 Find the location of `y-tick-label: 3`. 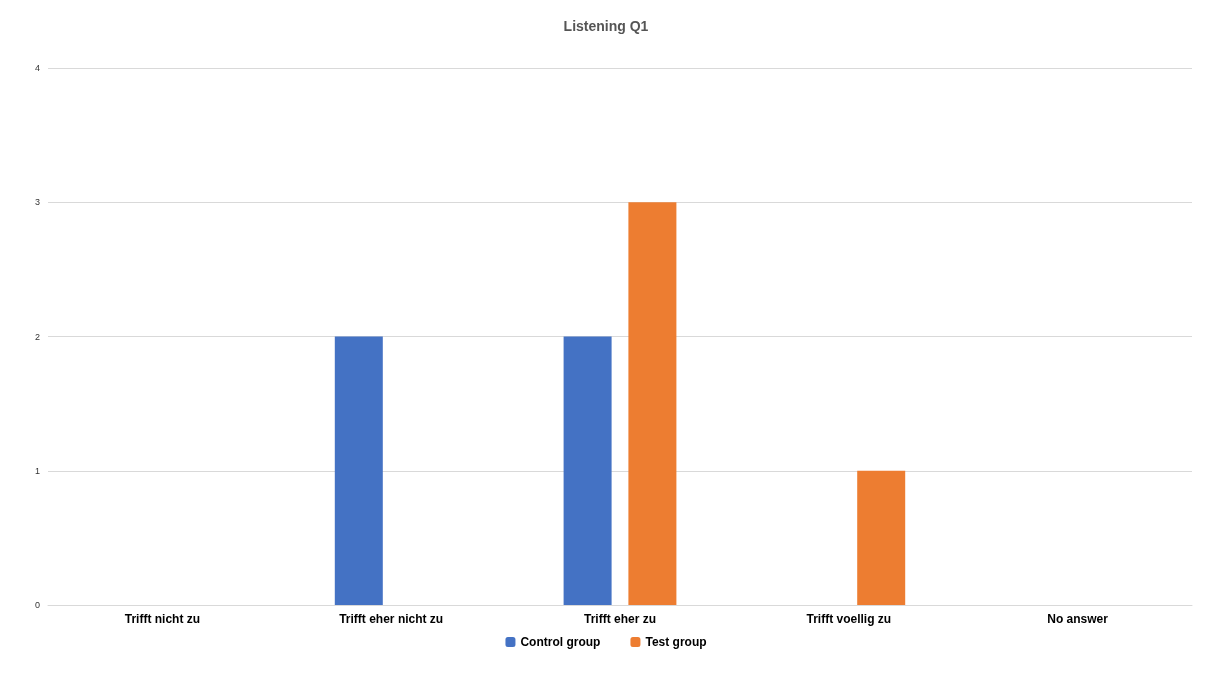

y-tick-label: 3 is located at coordinates (37, 202).